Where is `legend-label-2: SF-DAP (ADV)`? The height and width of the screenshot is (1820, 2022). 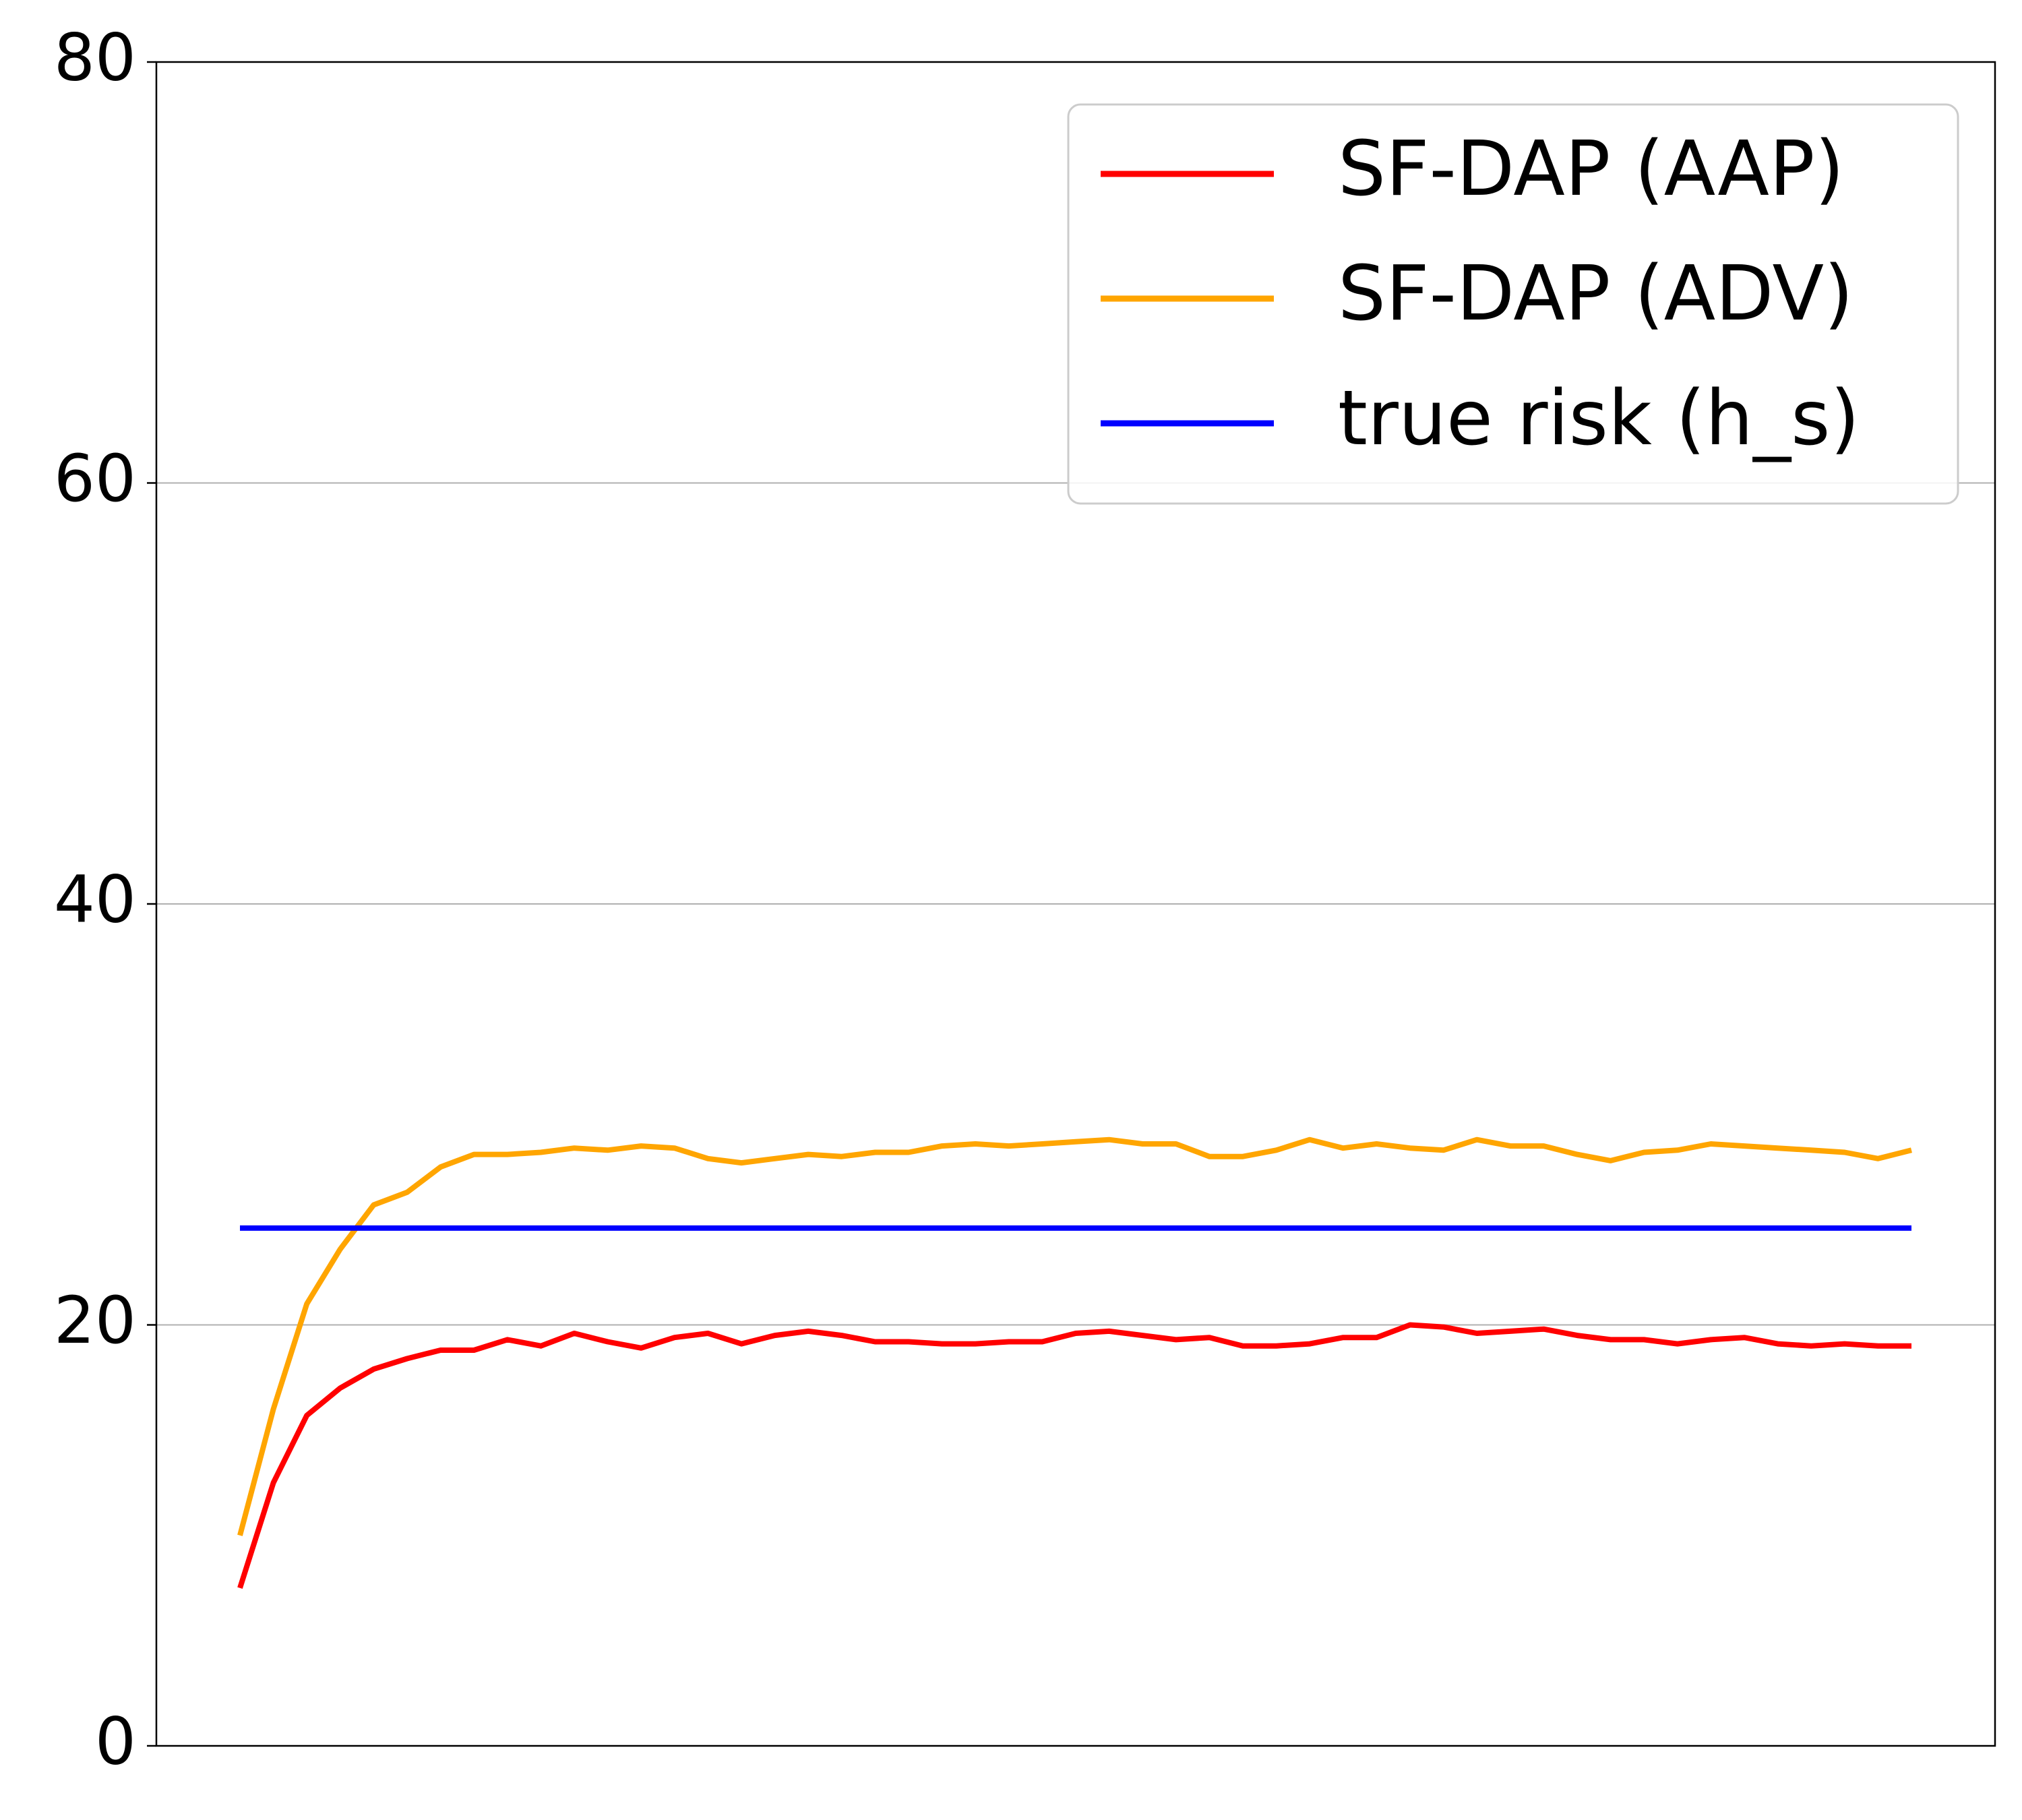 legend-label-2: SF-DAP (ADV) is located at coordinates (1596, 294).